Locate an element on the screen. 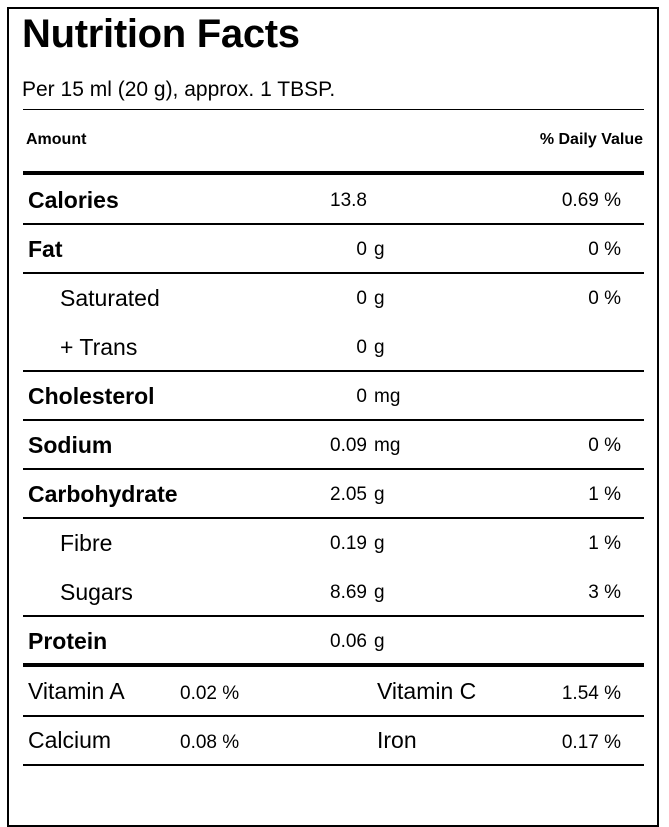 The height and width of the screenshot is (827, 669). nutrient-amount: 2.05 is located at coordinates (348, 494).